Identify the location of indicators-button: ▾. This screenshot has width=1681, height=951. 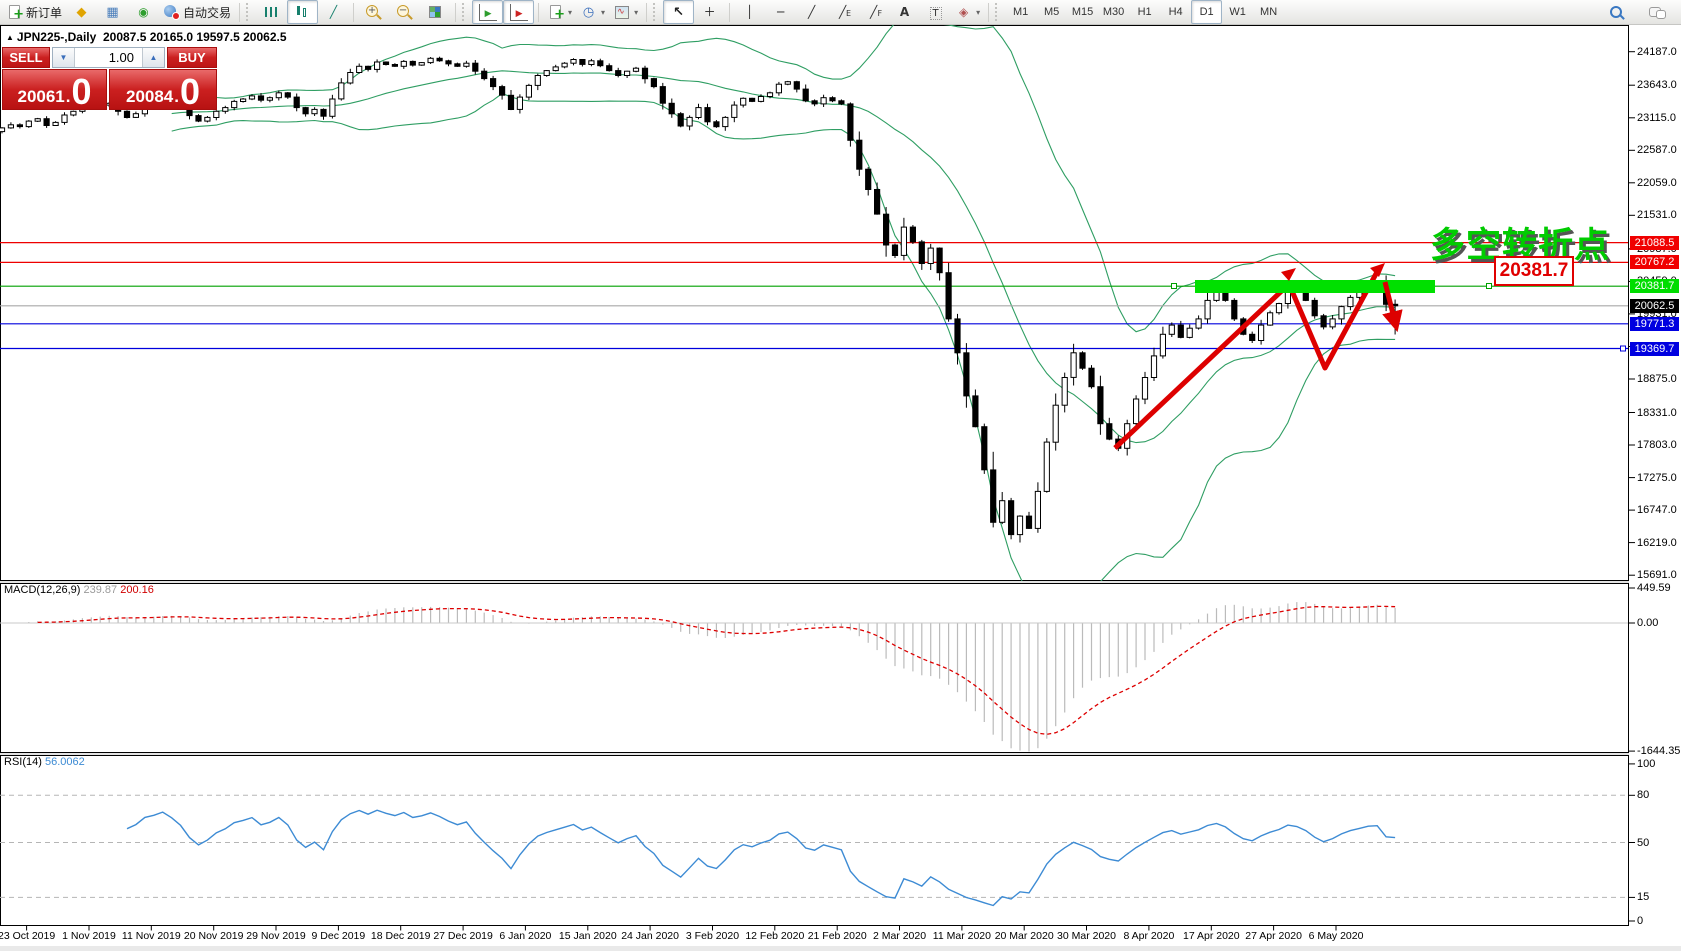
(559, 12).